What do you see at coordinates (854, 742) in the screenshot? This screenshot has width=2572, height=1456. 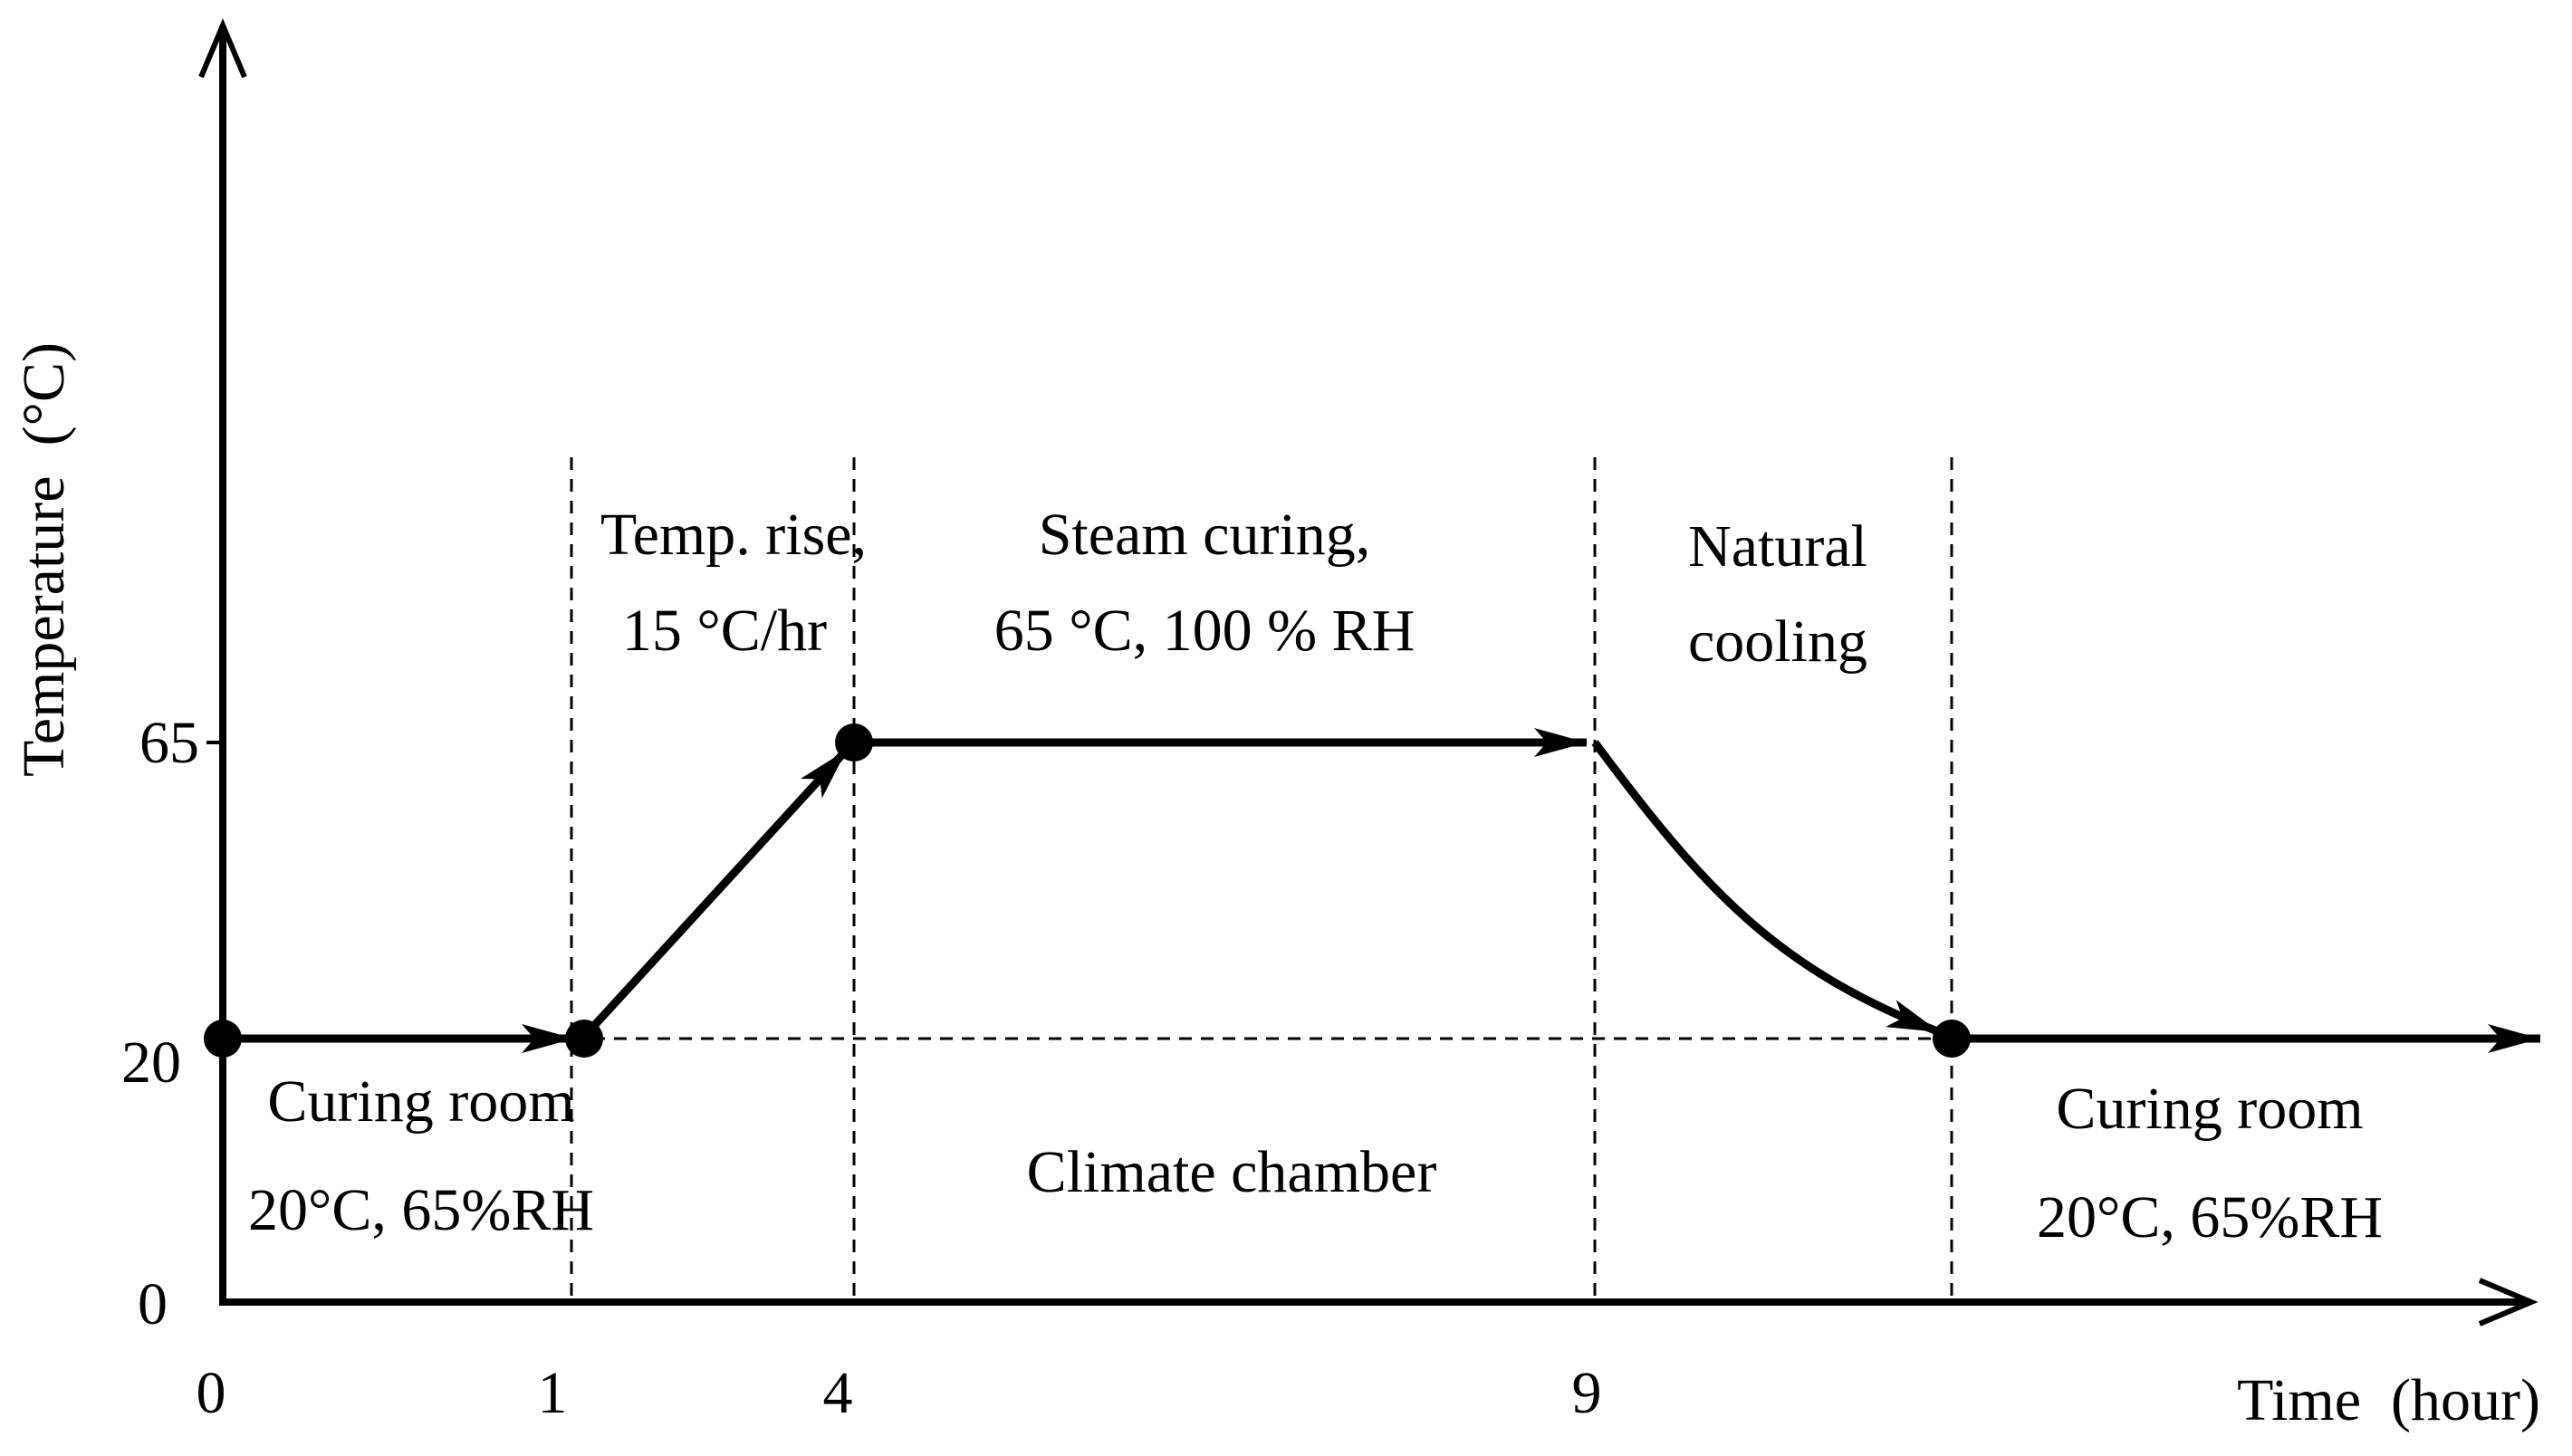 I see `point-t4` at bounding box center [854, 742].